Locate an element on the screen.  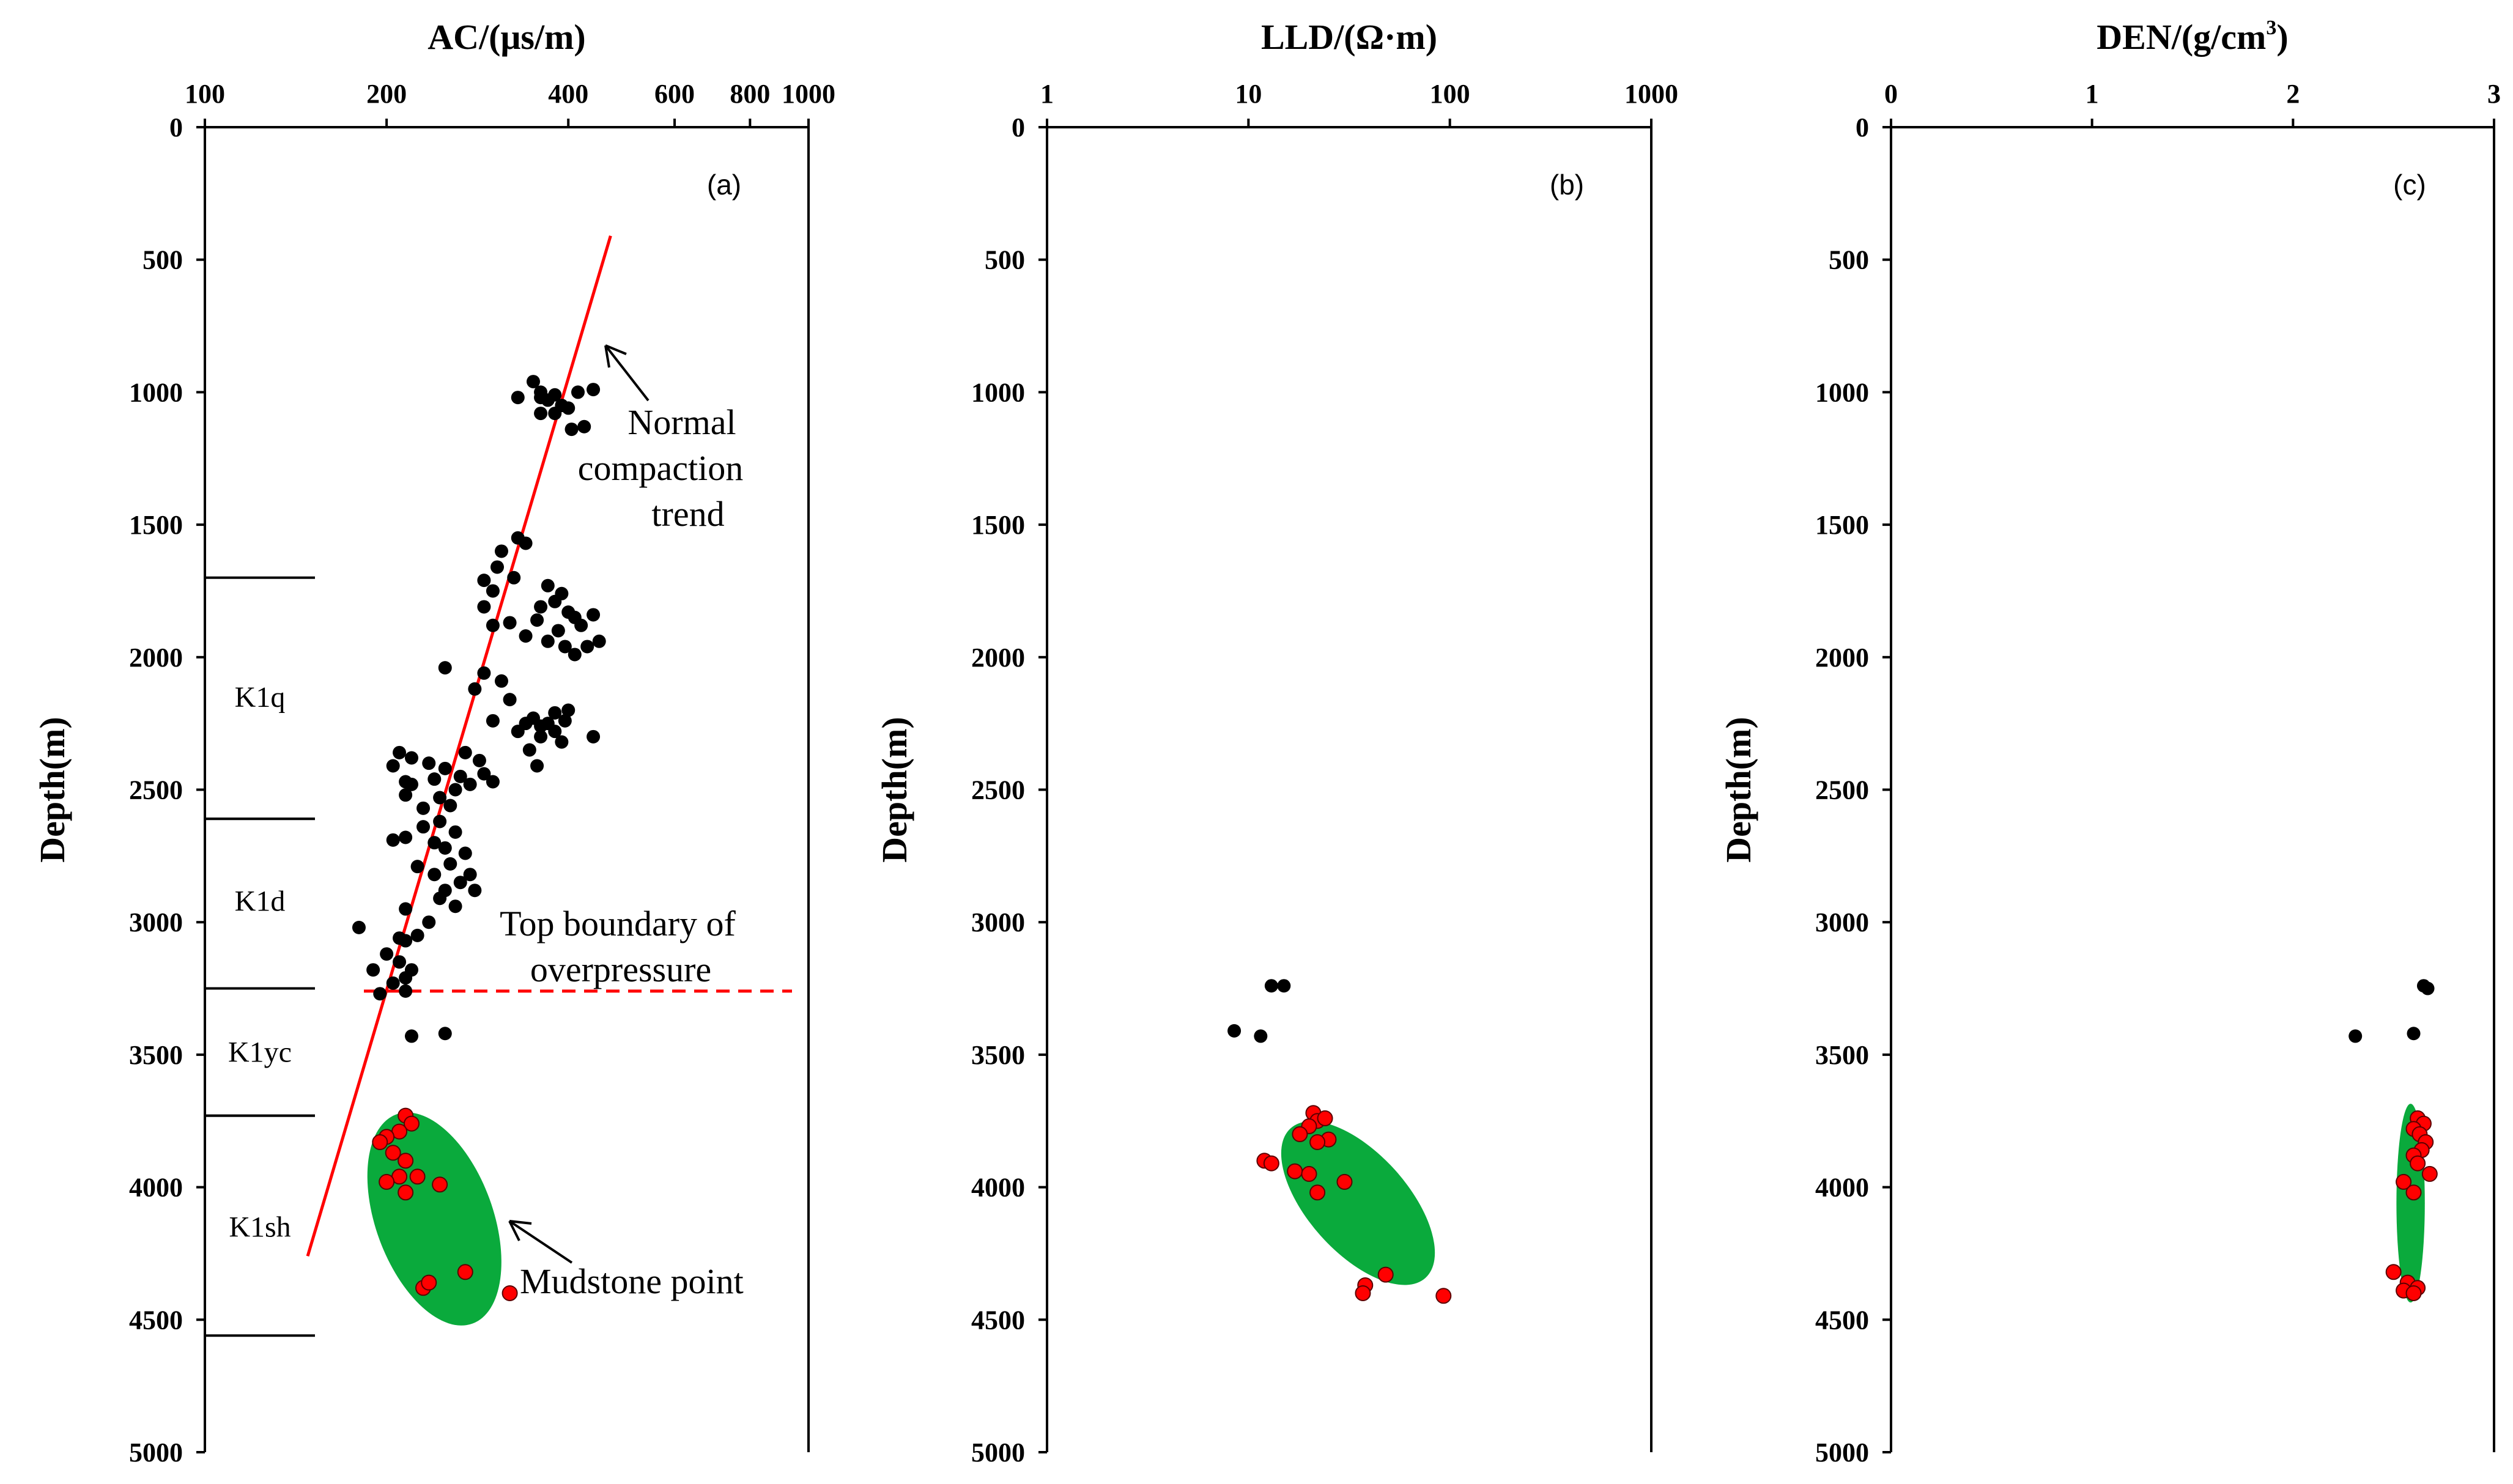
trend-arrow-head is located at coordinates (615, 356).